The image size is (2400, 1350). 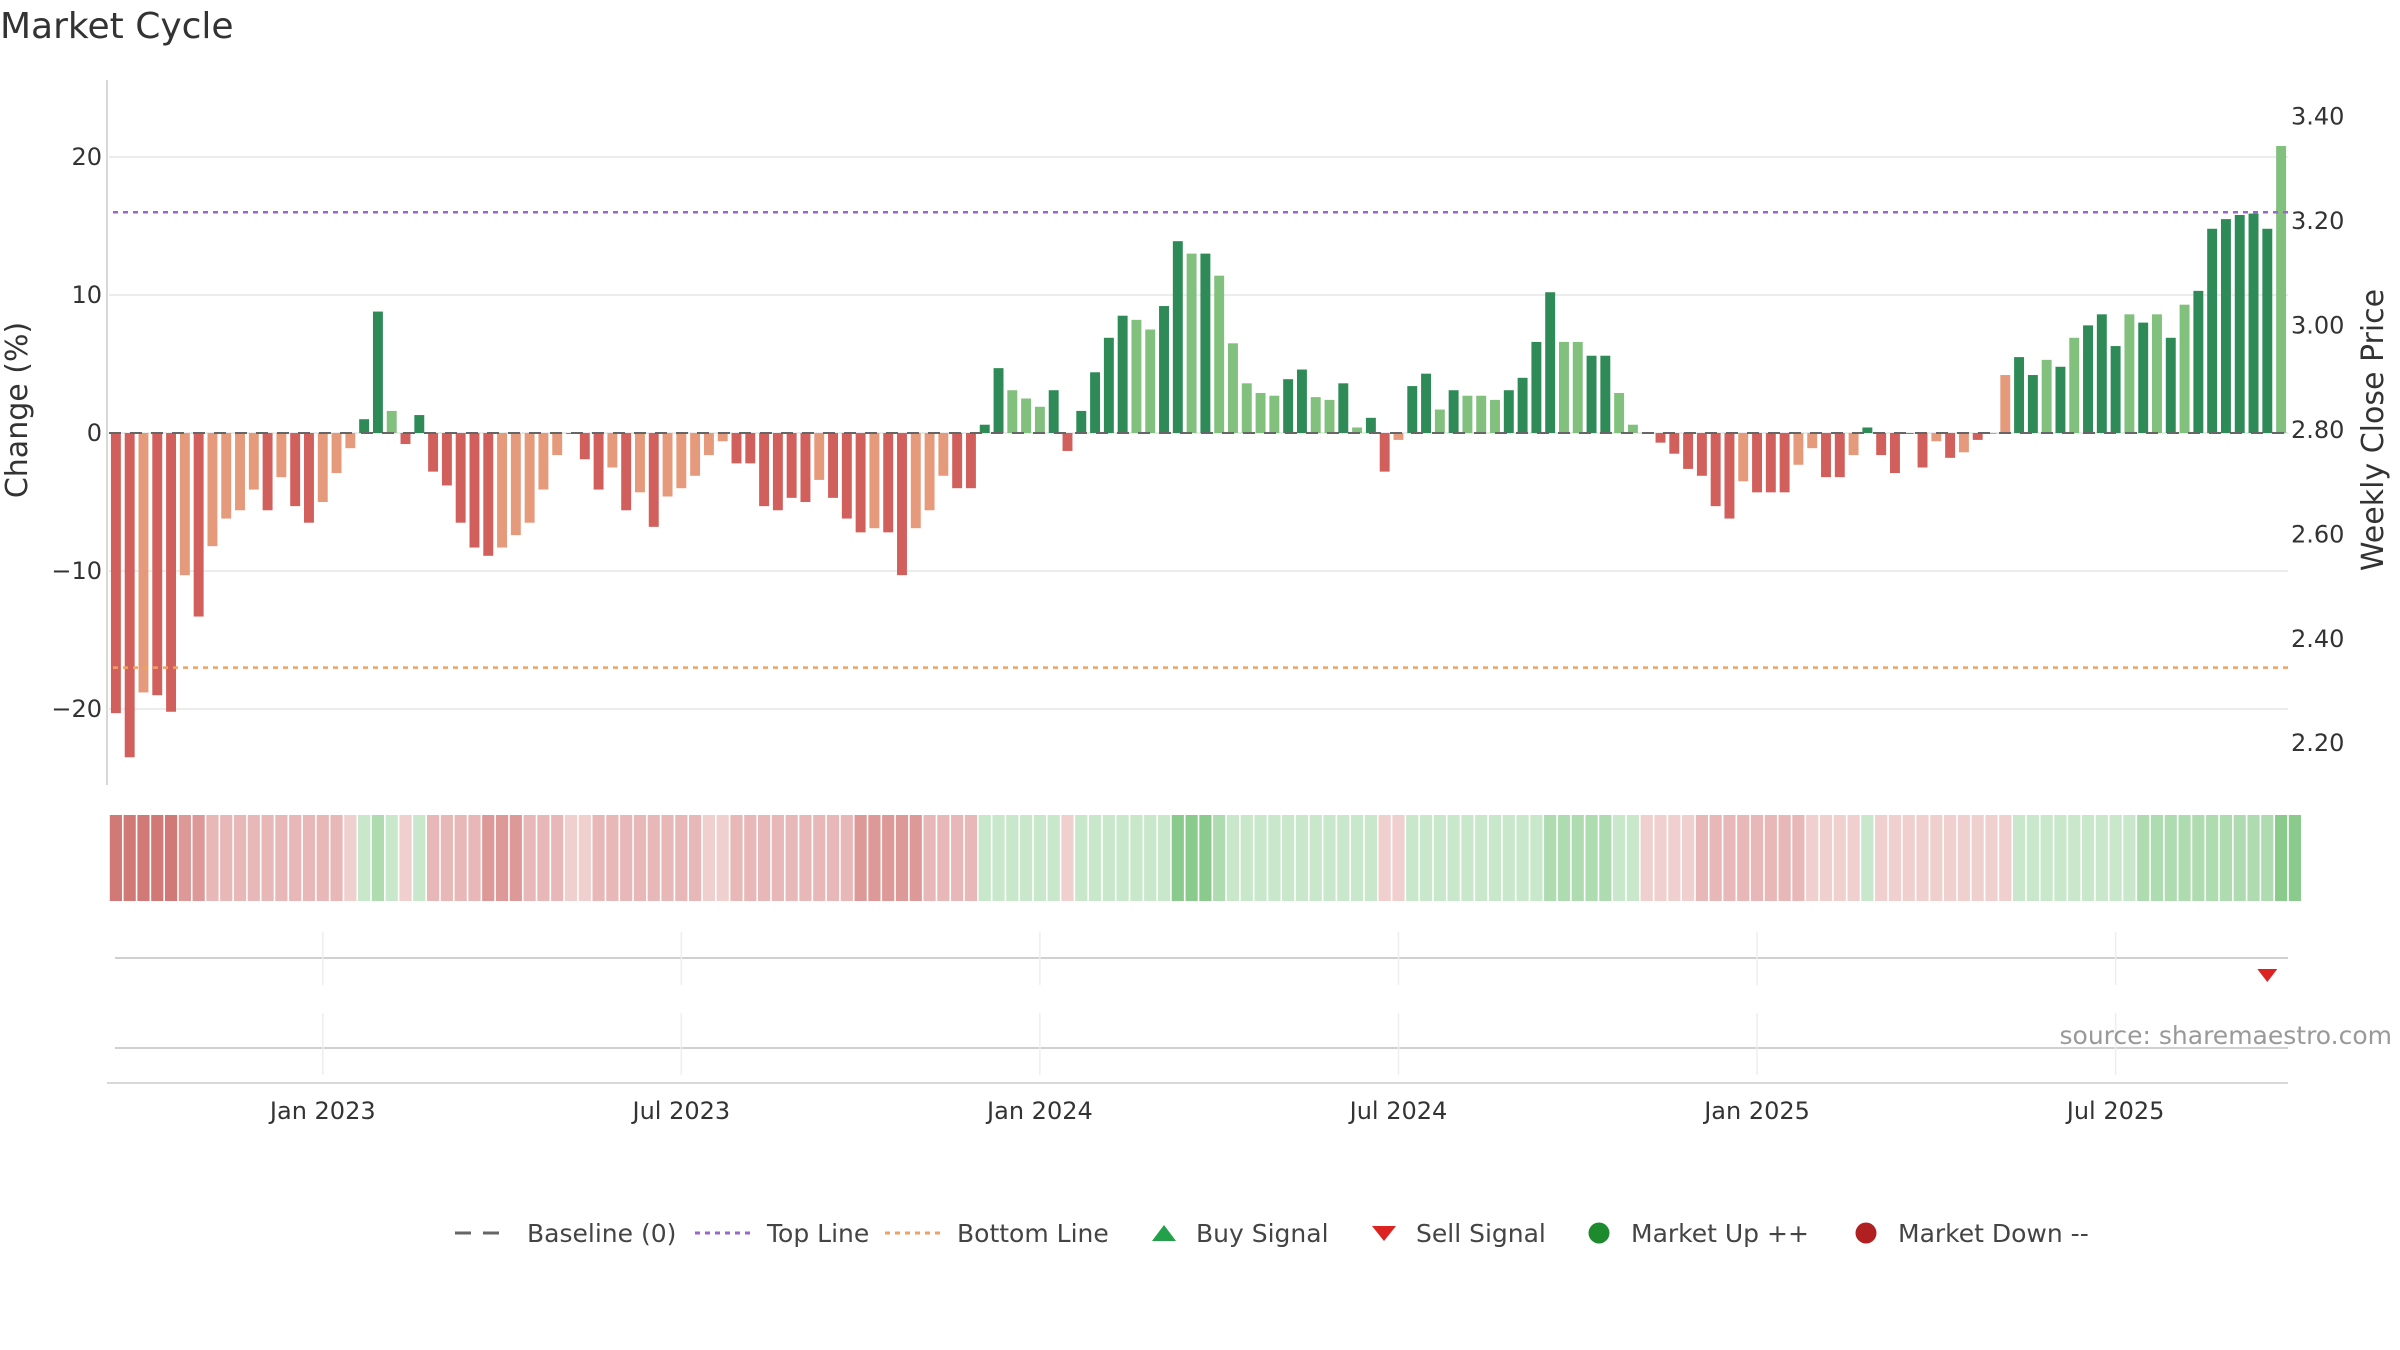 What do you see at coordinates (1240, 1233) in the screenshot?
I see `legend-item: Buy Signal` at bounding box center [1240, 1233].